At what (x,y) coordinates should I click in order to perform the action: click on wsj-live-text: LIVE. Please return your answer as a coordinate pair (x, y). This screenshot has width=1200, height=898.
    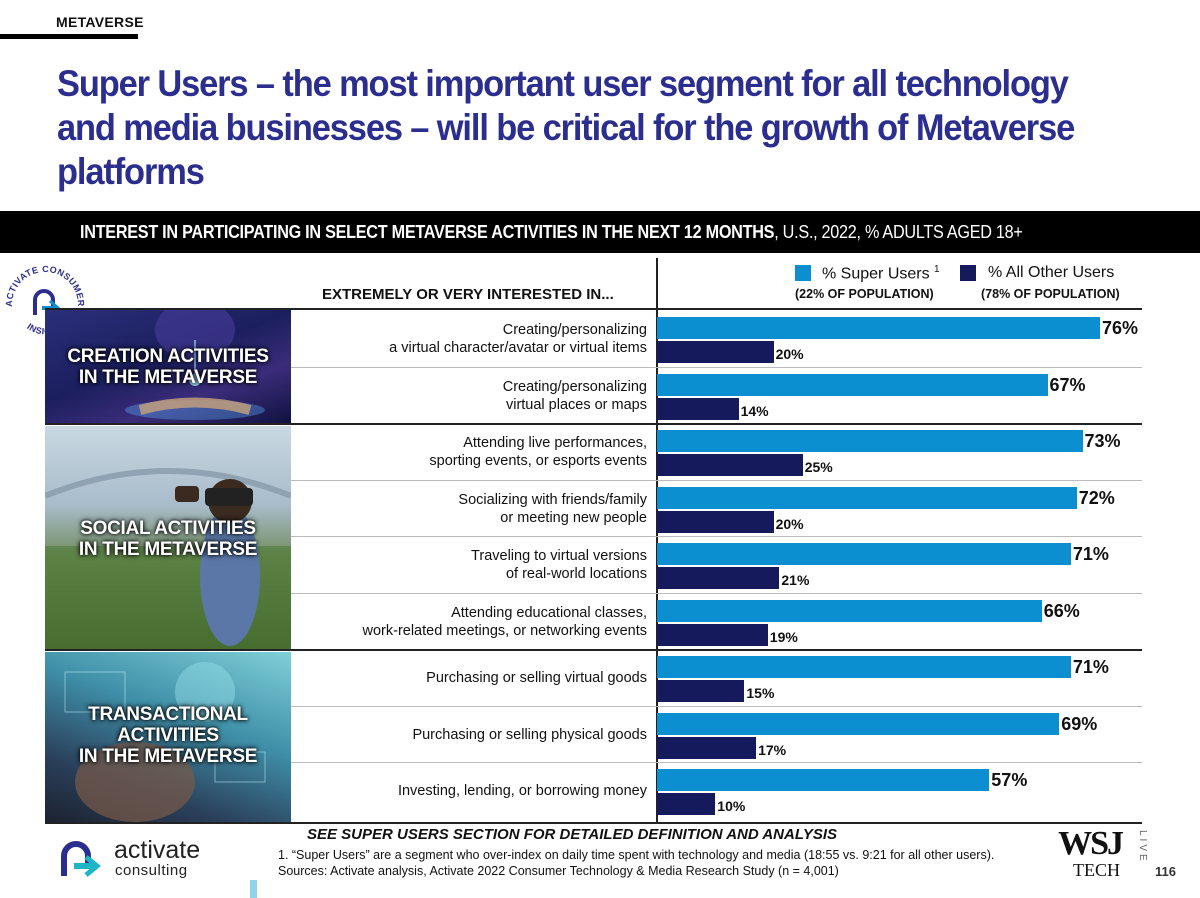
    Looking at the image, I should click on (1142, 847).